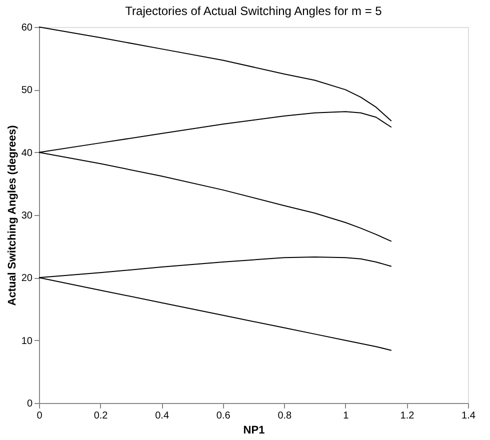 The height and width of the screenshot is (440, 490). What do you see at coordinates (253, 11) in the screenshot?
I see `chart-title: Trajectories of Actual Switching Angles for m = 5` at bounding box center [253, 11].